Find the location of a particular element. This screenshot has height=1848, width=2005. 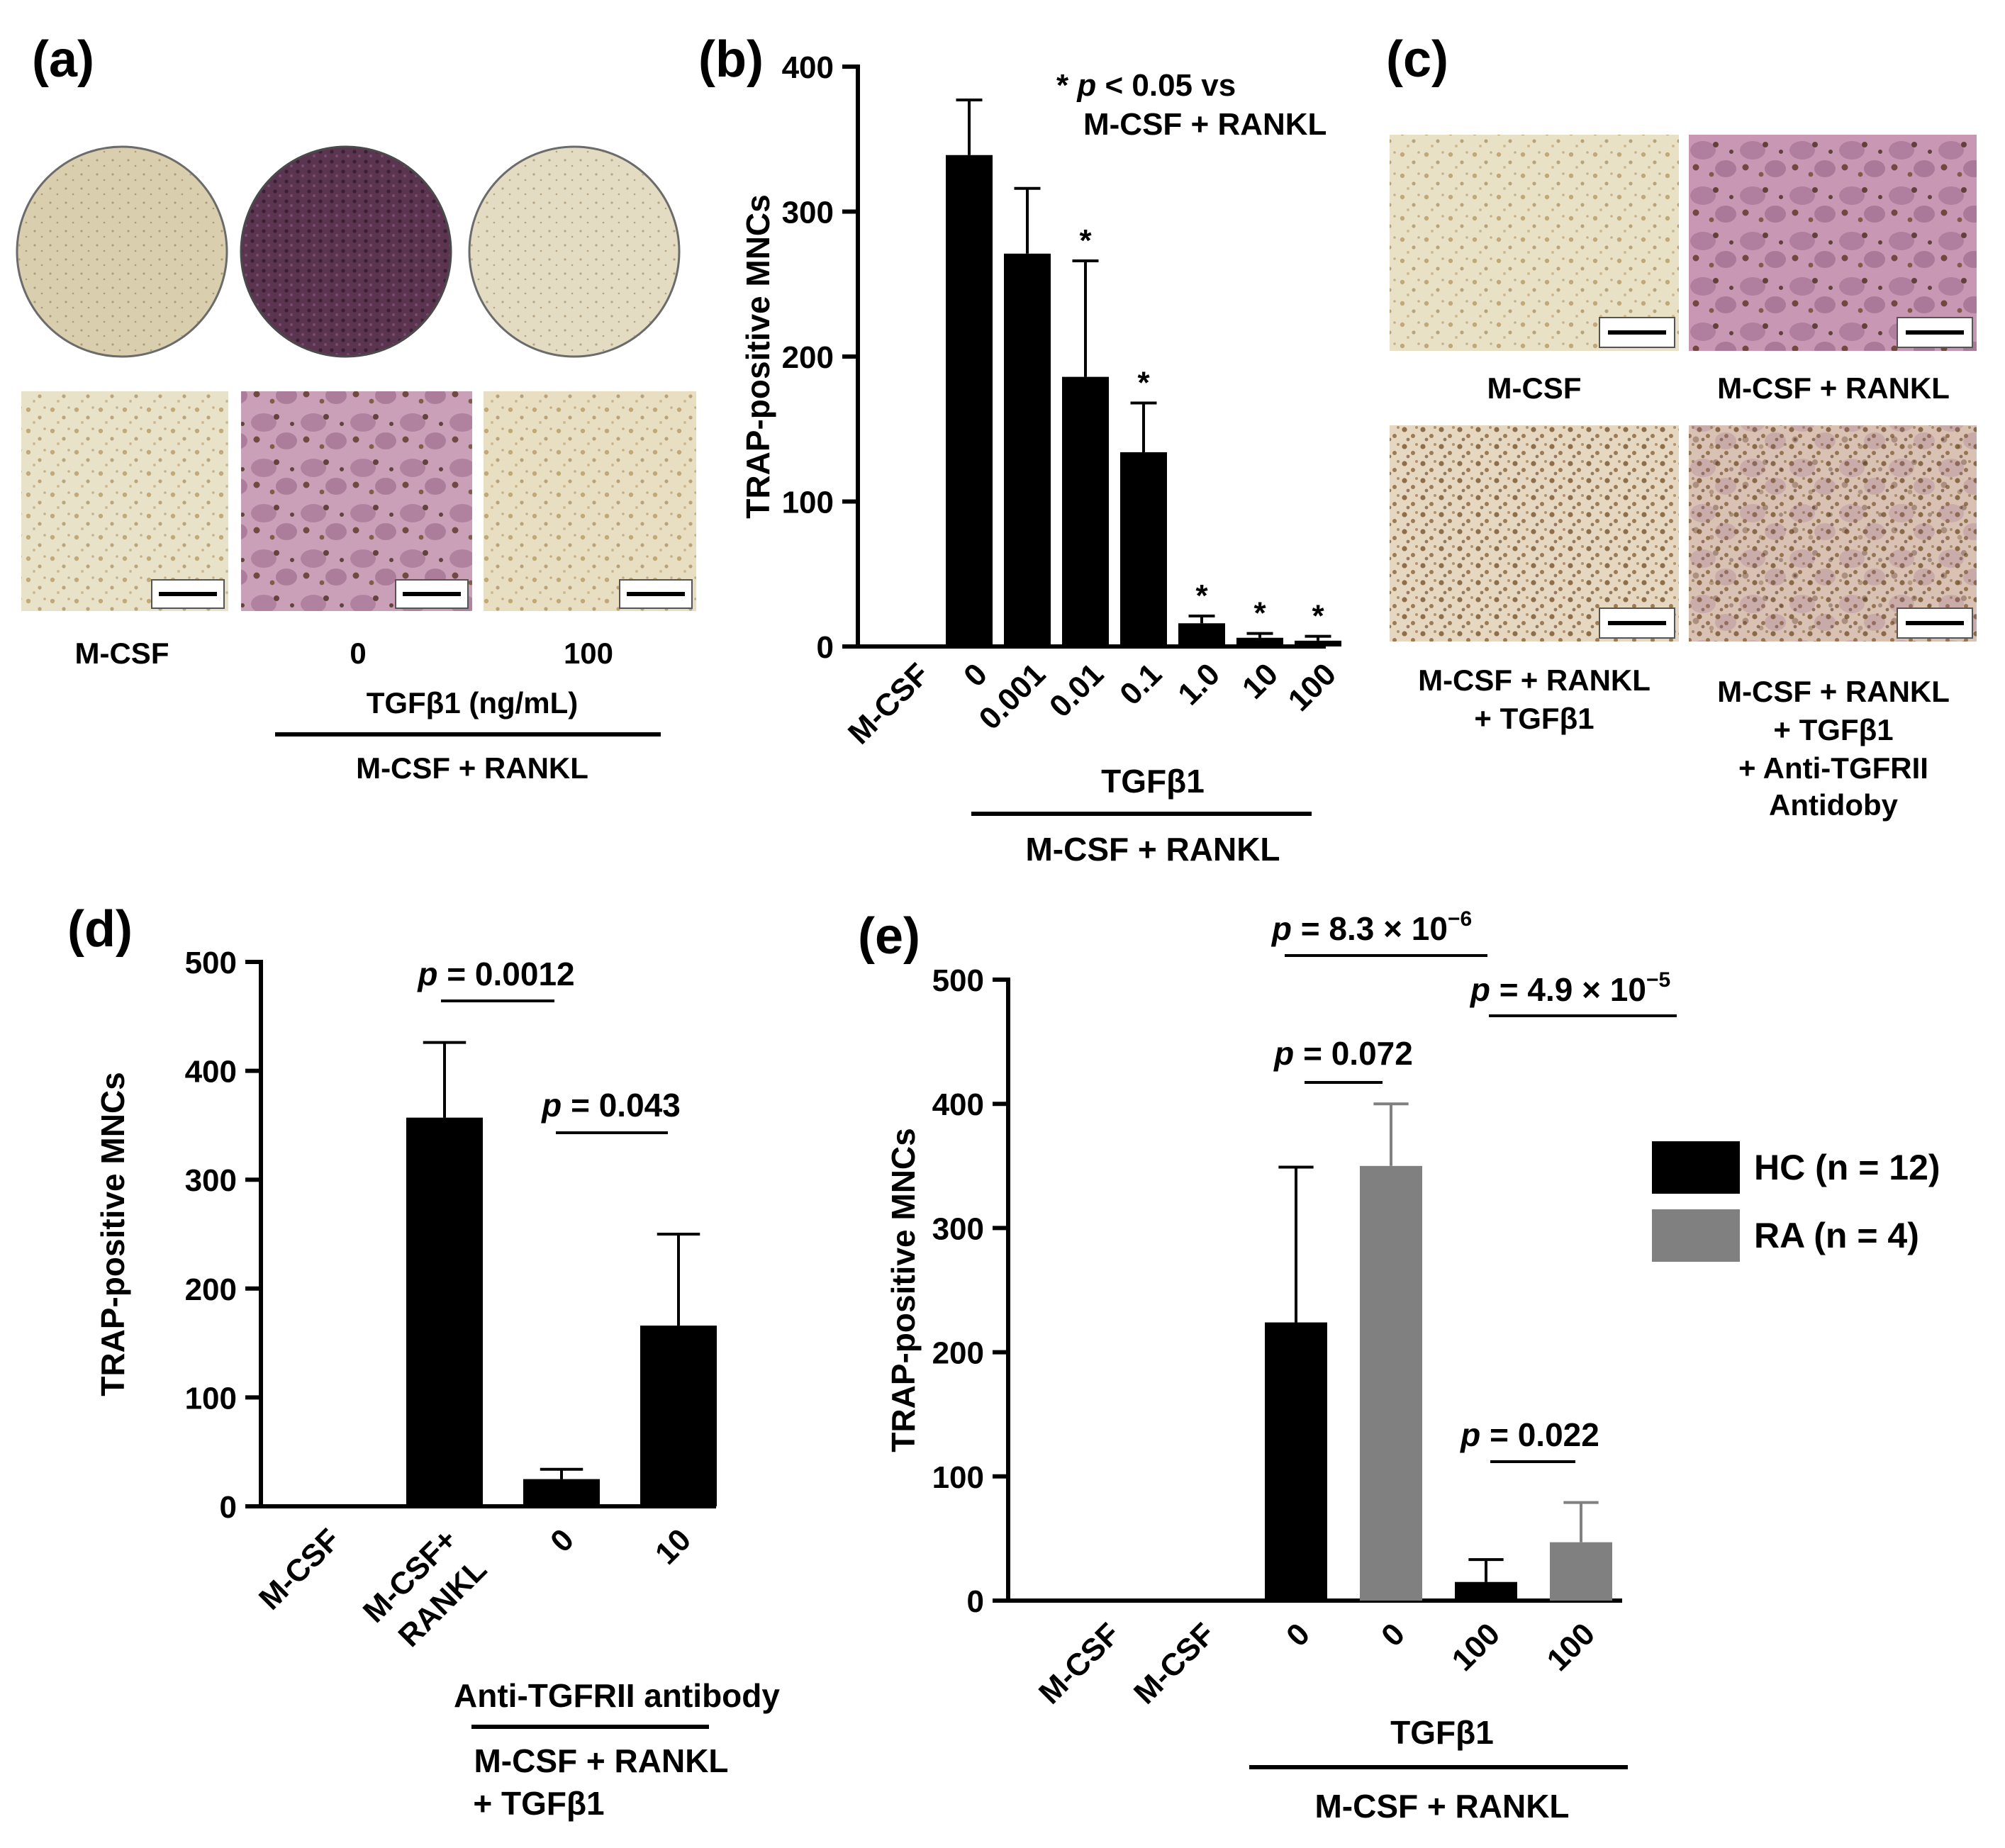

x-tick-label: 0.1 is located at coordinates (1140, 684).